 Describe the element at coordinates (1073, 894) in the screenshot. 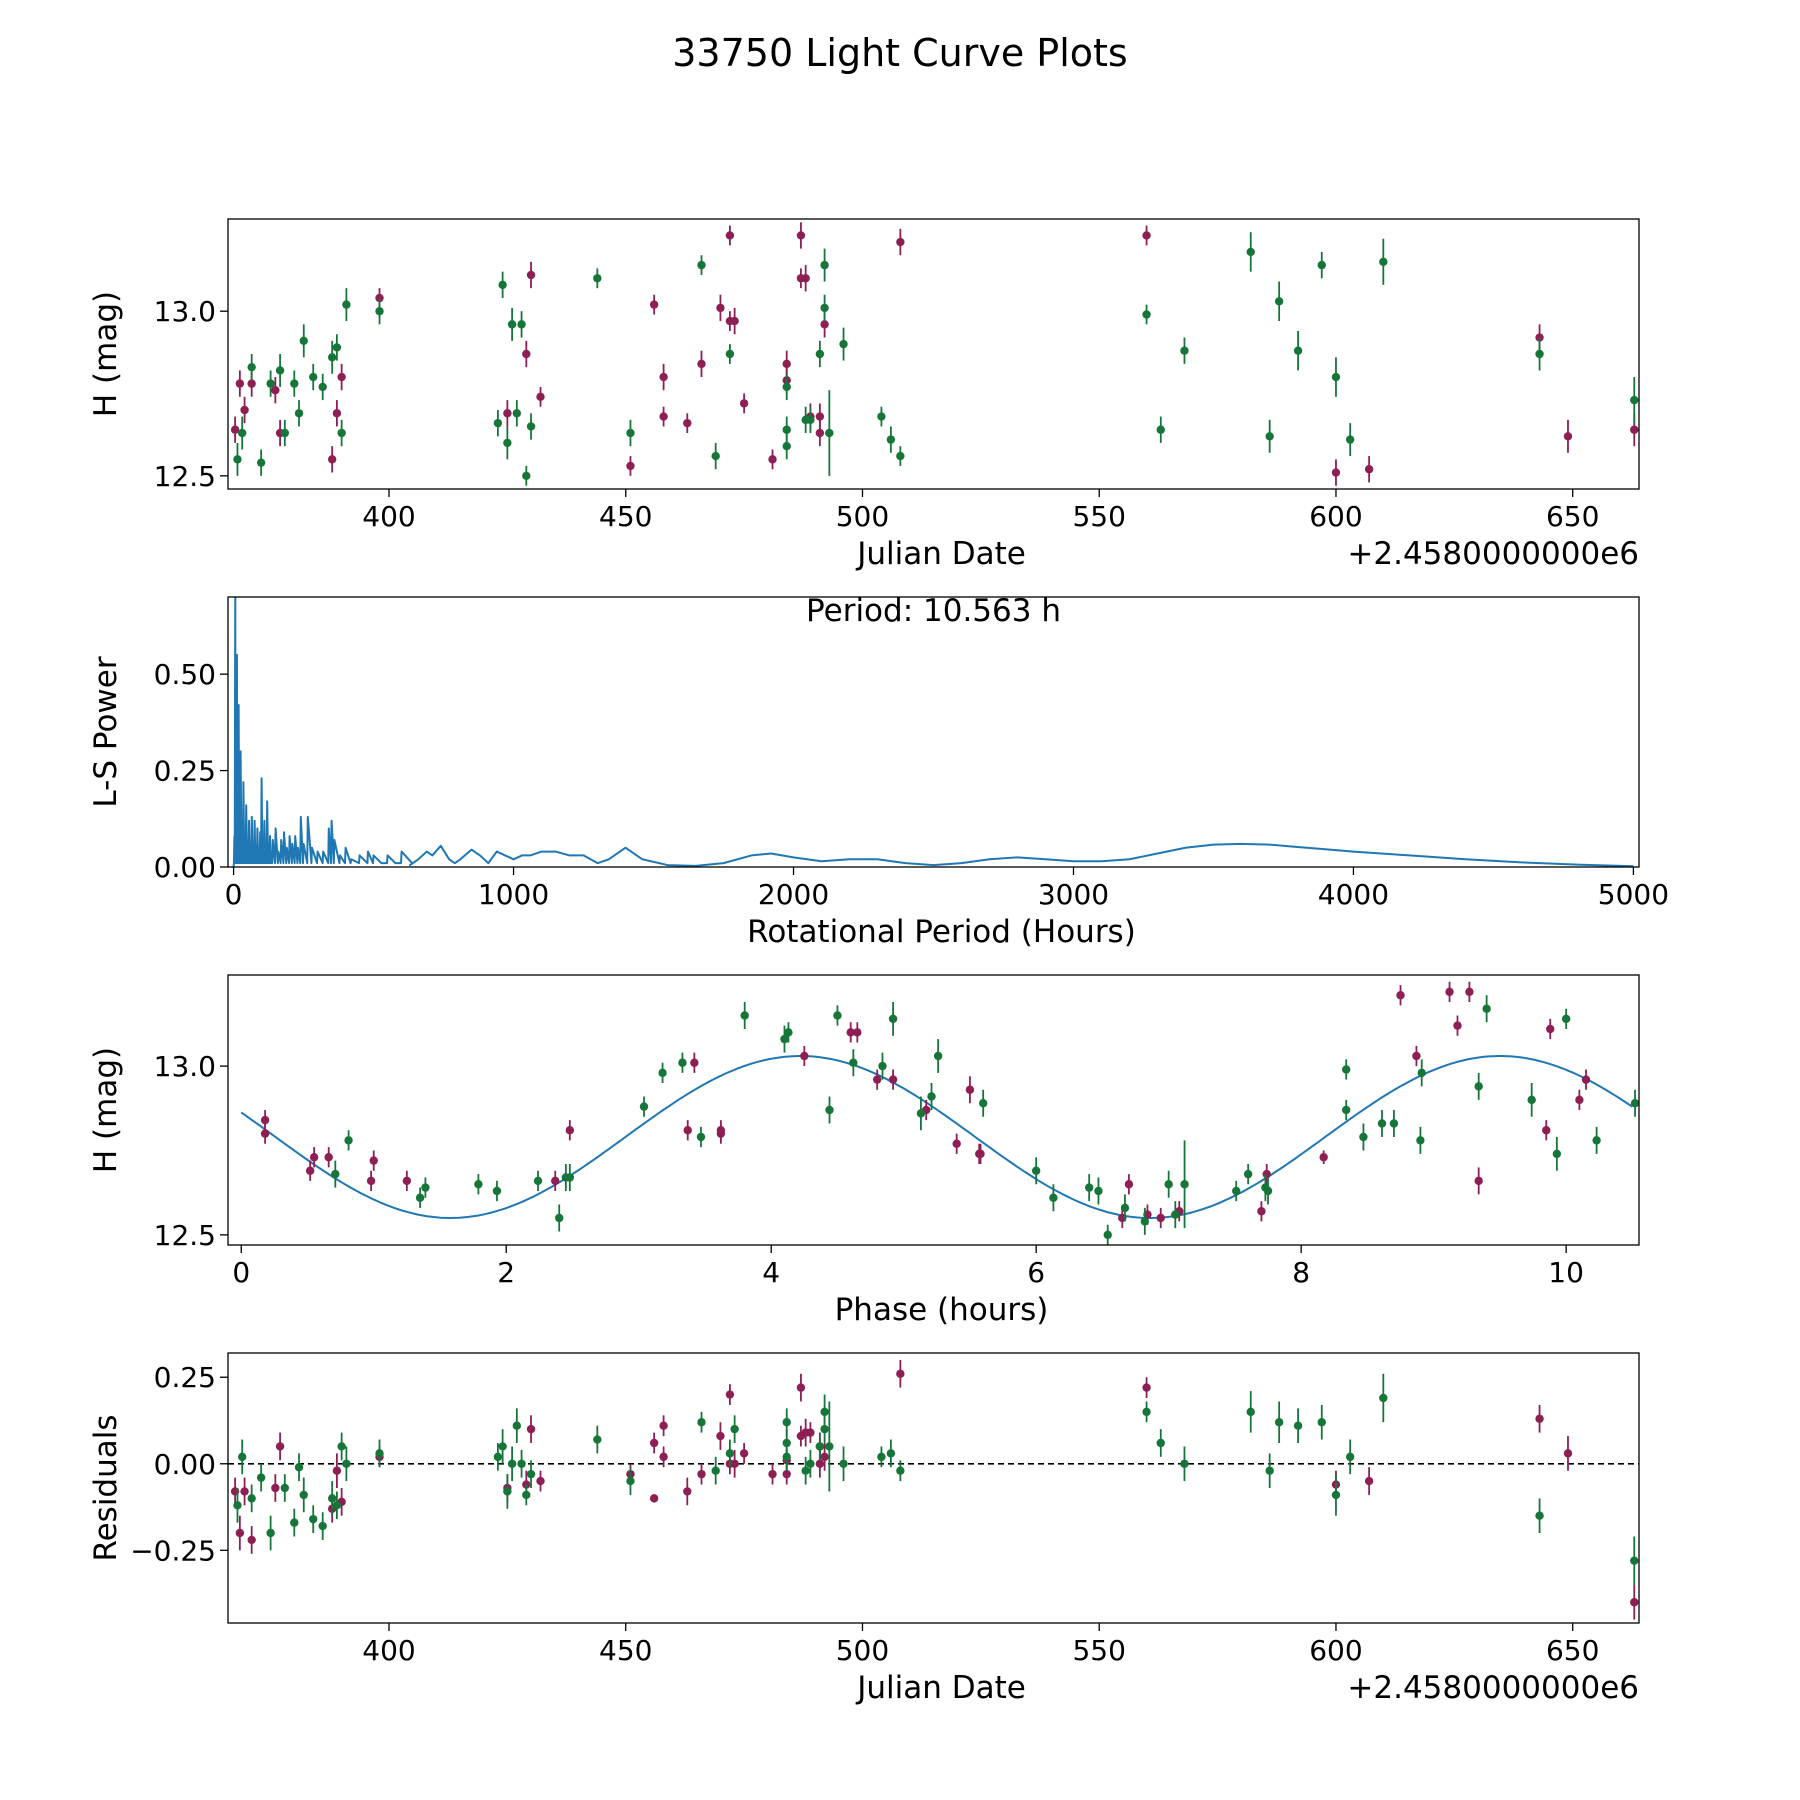

I see `x-tick-label: 3000` at that location.